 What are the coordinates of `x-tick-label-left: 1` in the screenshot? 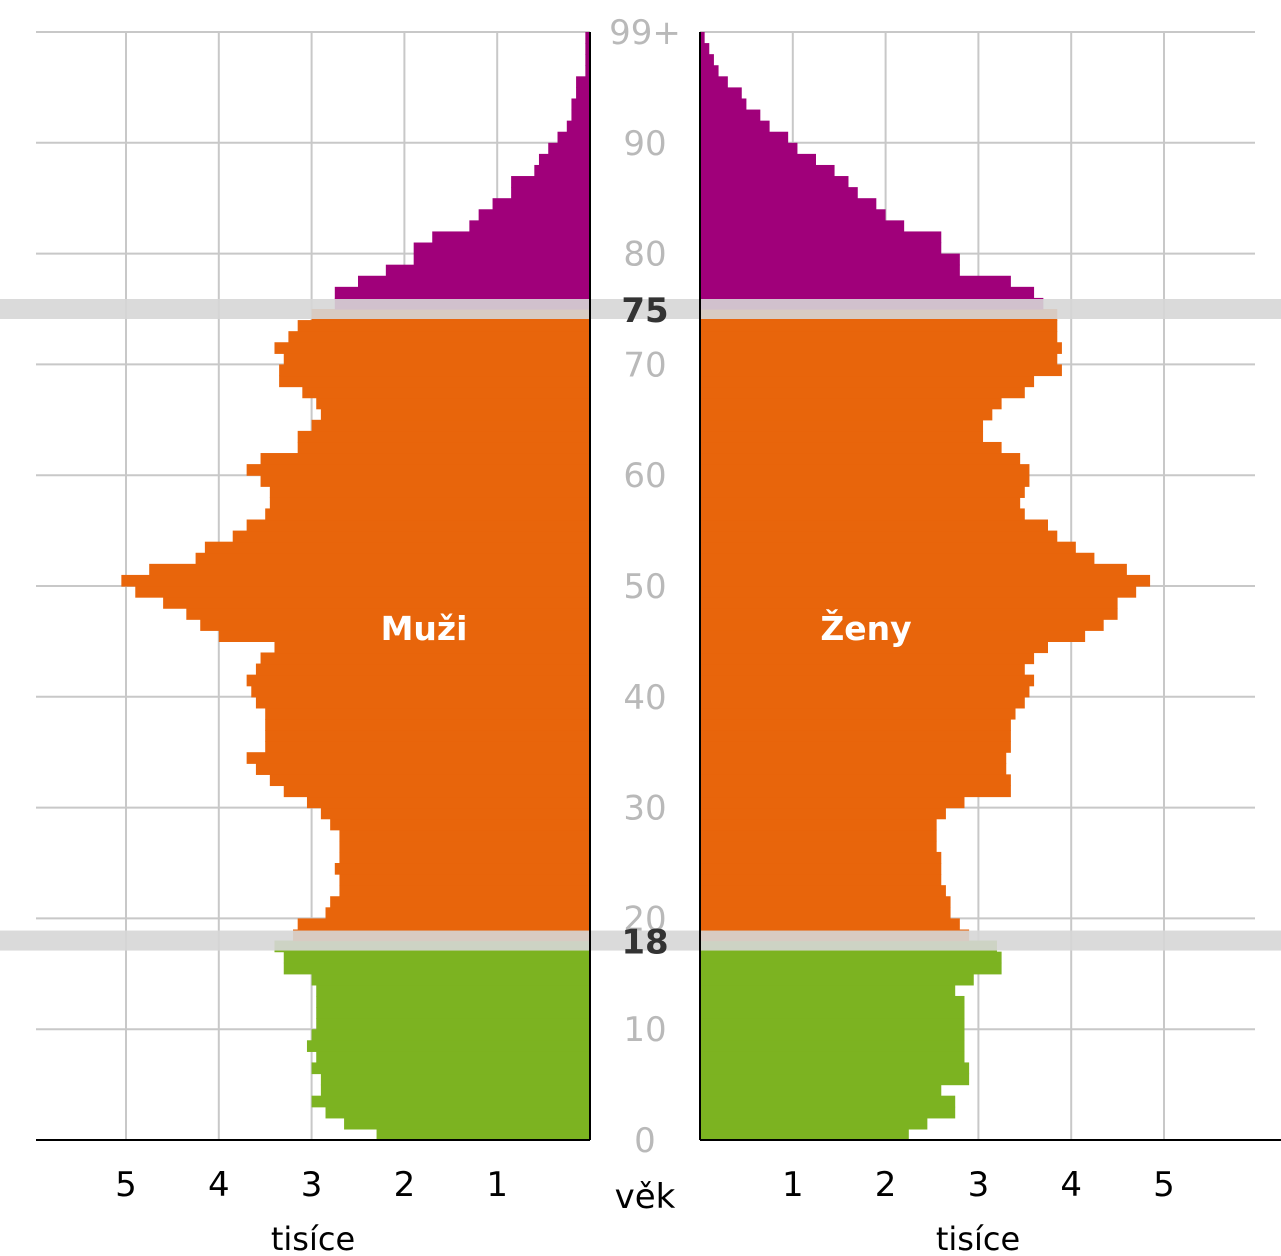 It's located at (497, 1185).